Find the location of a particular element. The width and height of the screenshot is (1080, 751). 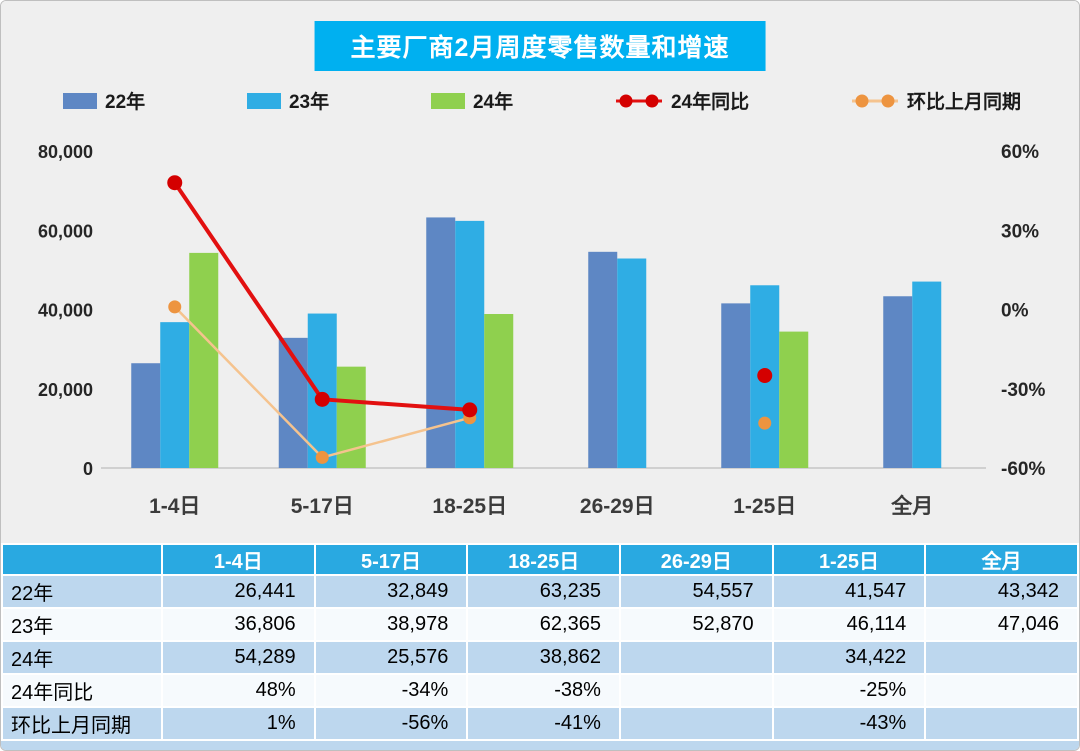

table-cell: -43% is located at coordinates (849, 723).